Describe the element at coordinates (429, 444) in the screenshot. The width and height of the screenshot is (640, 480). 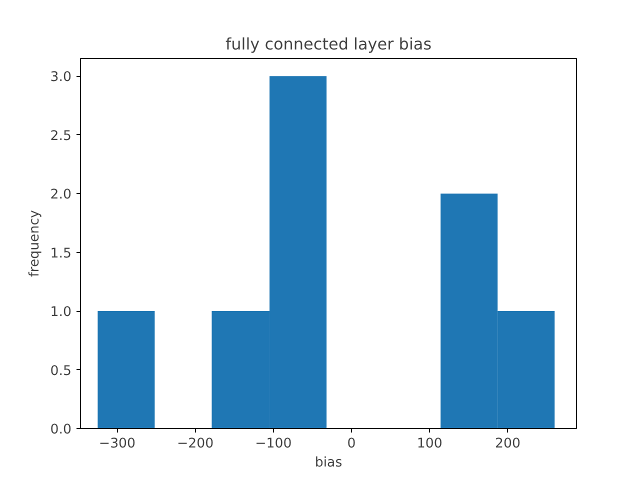
I see `x-tick-label: 100` at that location.